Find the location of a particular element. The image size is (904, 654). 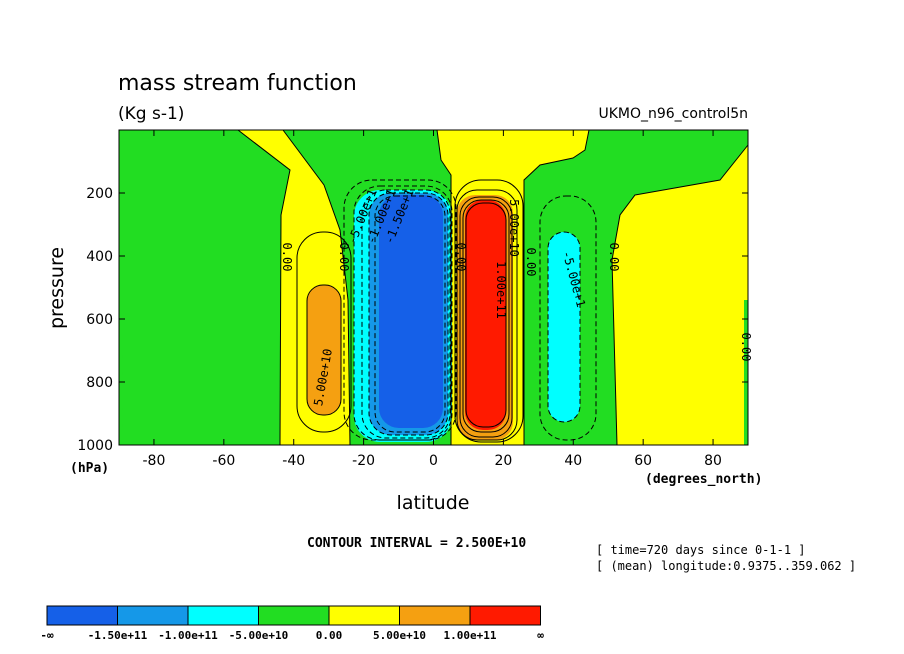

region-darkblue is located at coordinates (411, 311).